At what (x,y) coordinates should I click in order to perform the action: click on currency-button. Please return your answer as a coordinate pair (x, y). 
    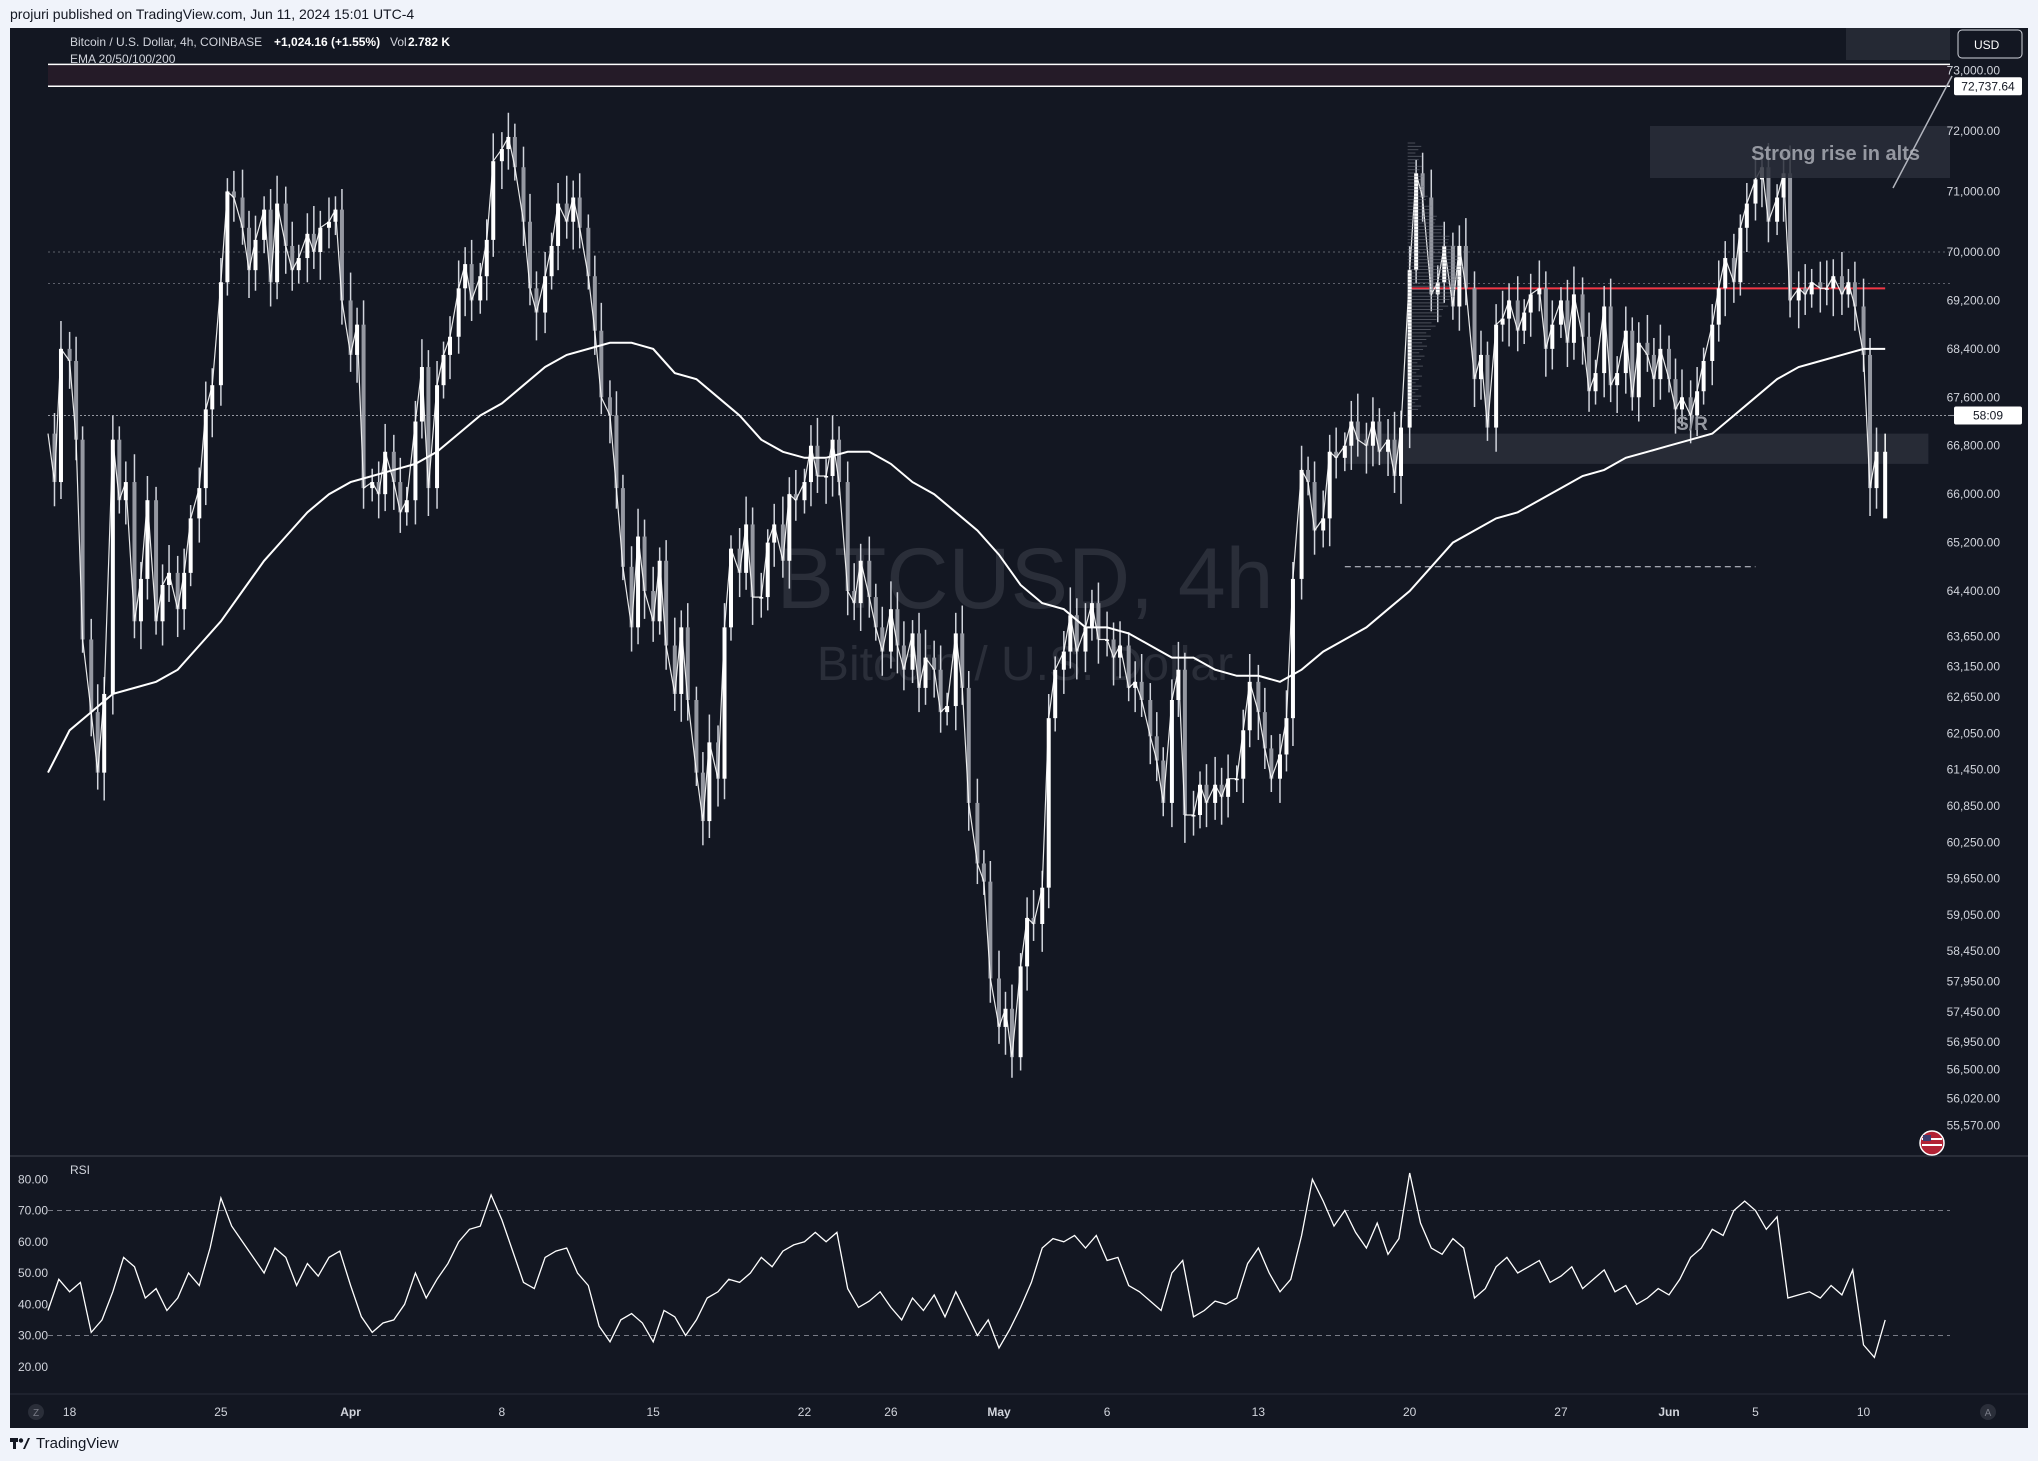
    Looking at the image, I should click on (1990, 44).